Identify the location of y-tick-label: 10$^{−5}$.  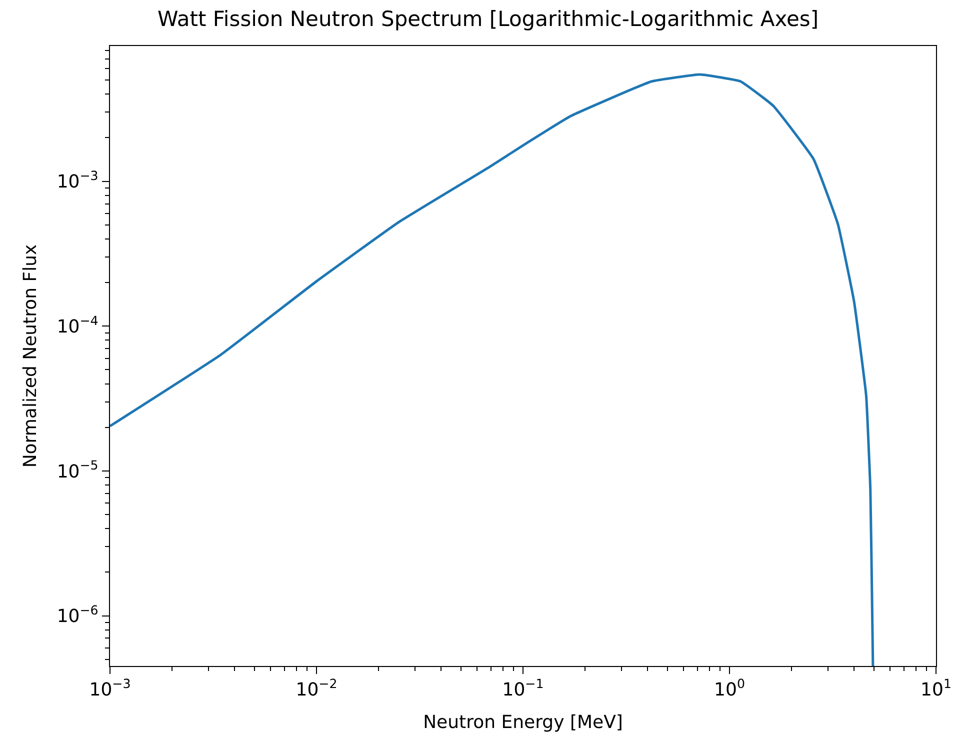
(77, 470).